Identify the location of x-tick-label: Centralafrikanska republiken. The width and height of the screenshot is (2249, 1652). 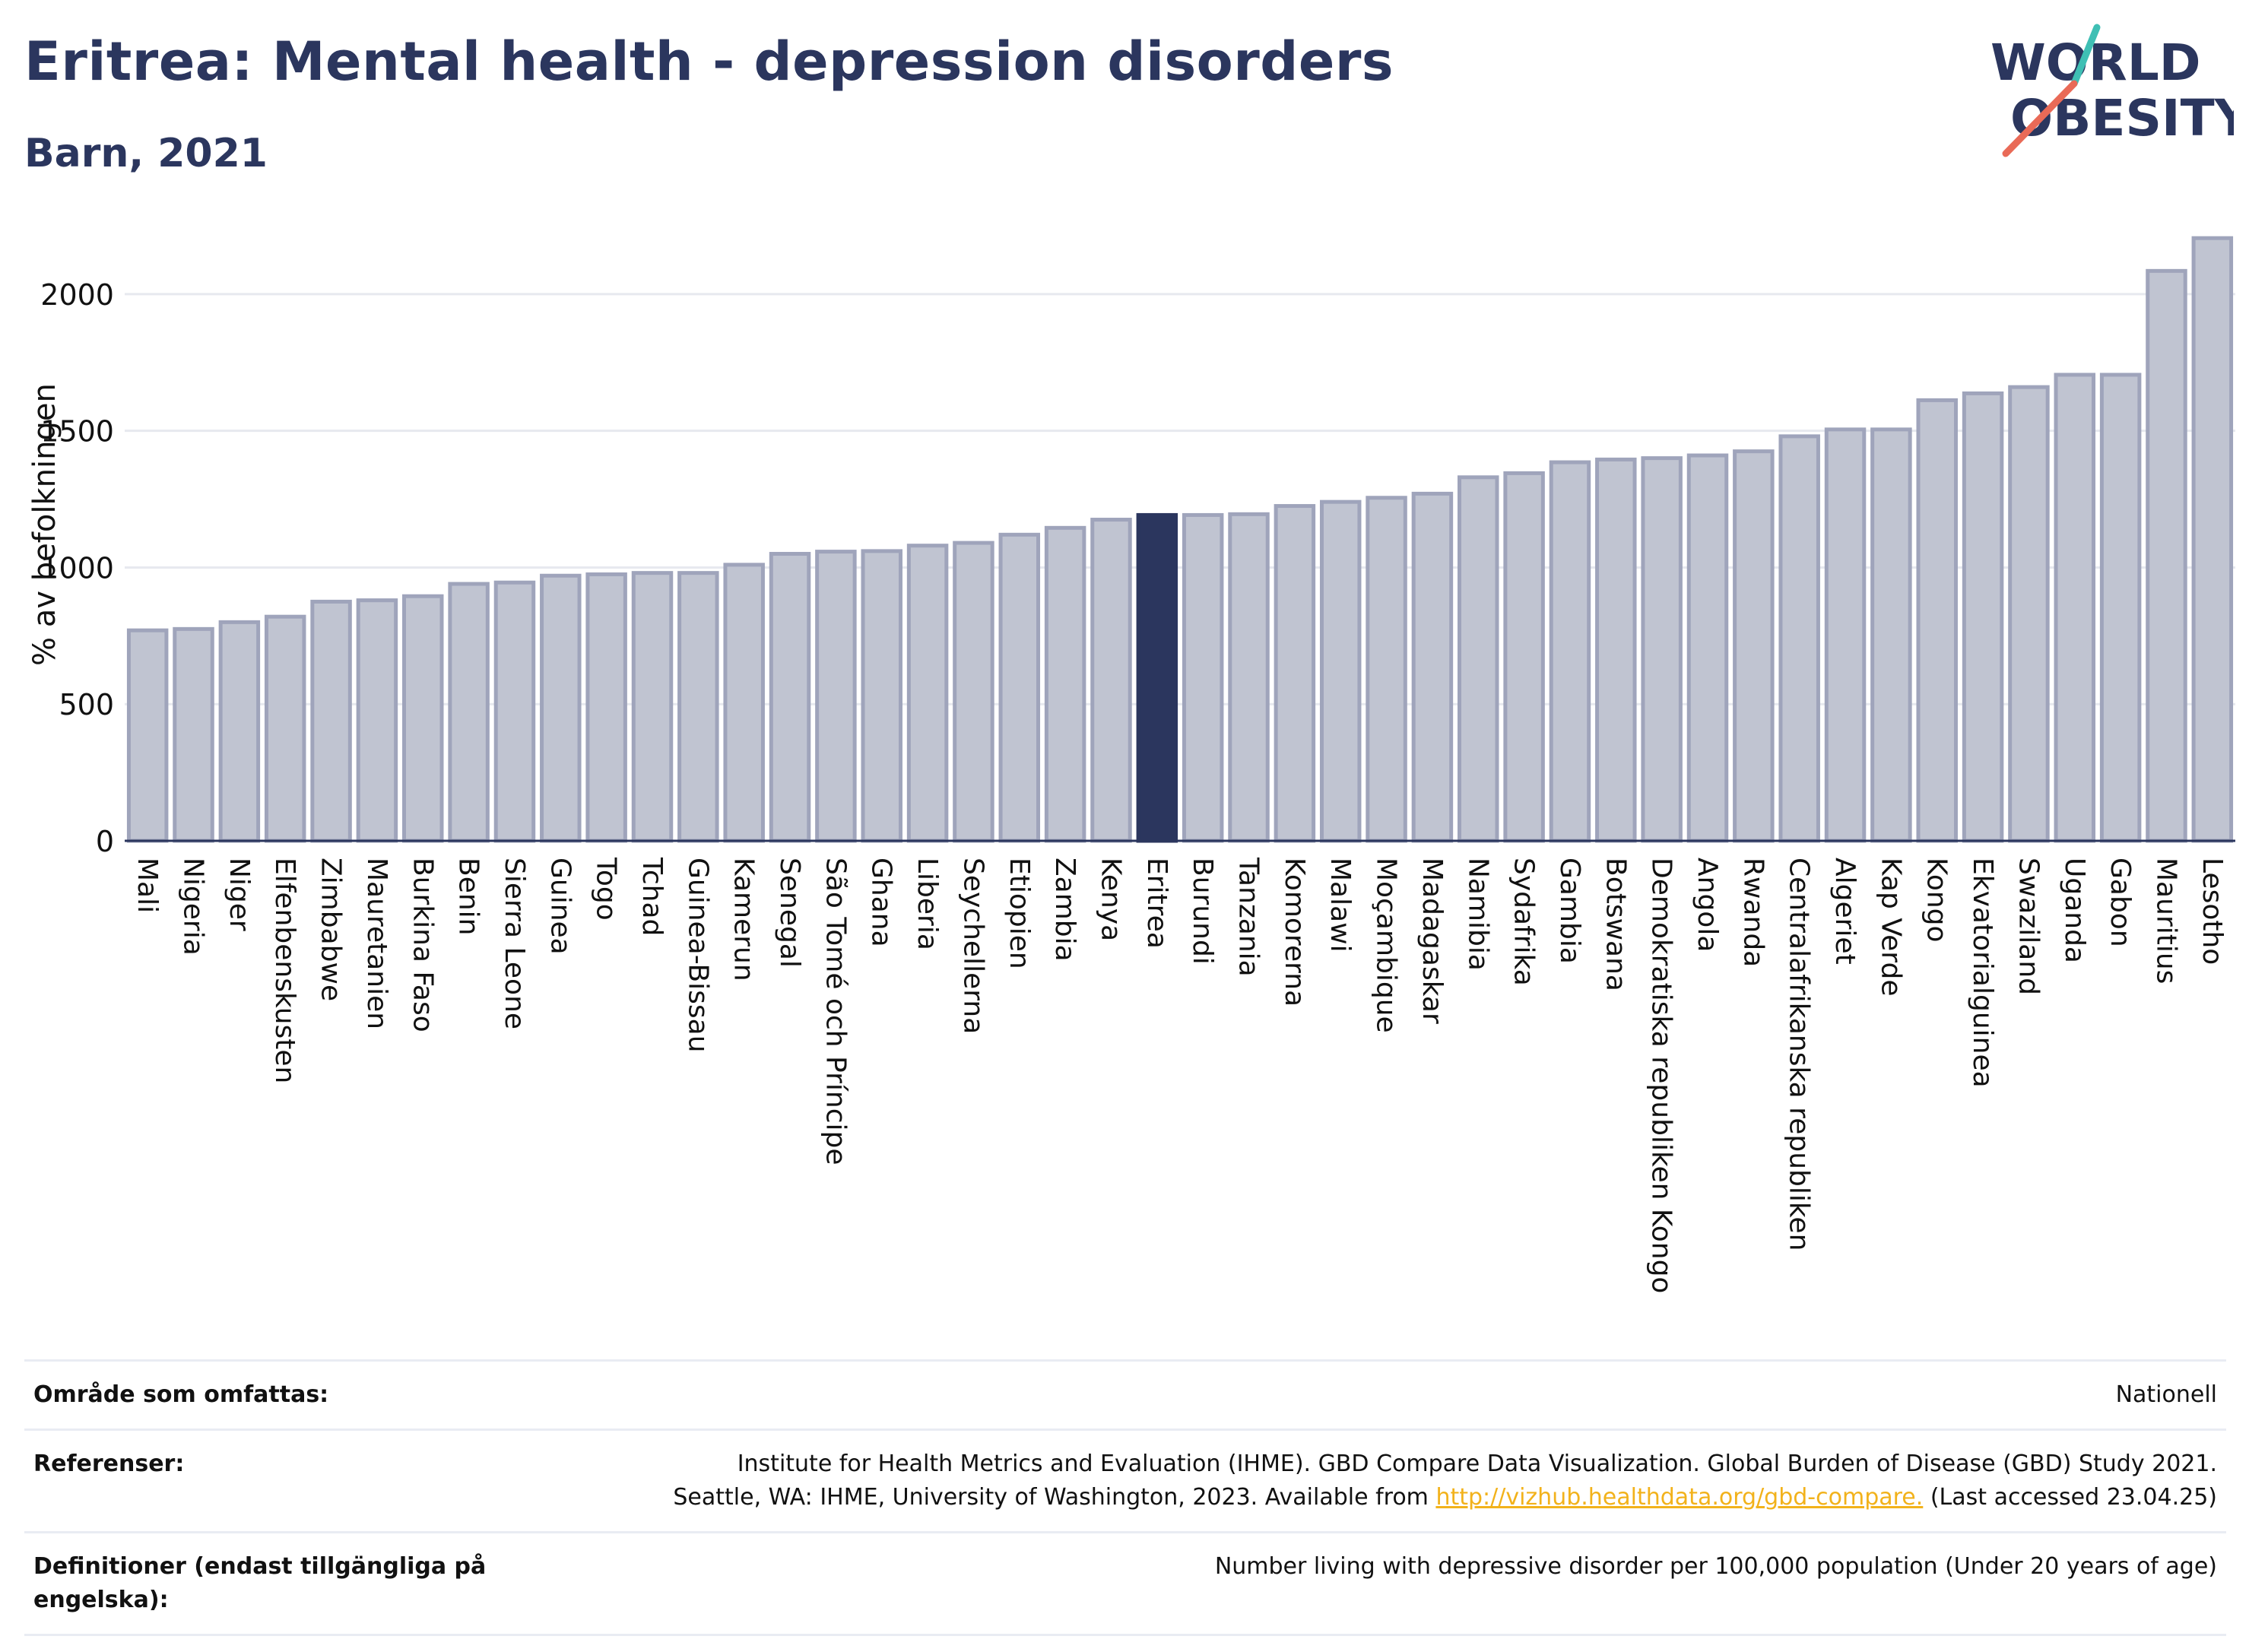
(1799, 1054).